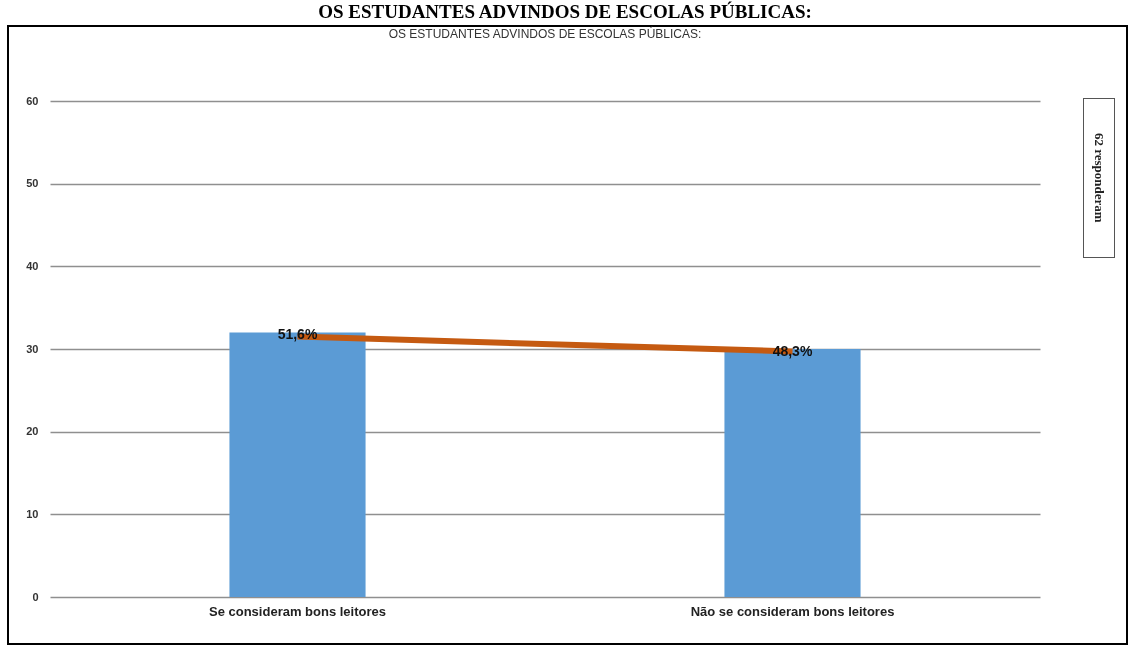  What do you see at coordinates (35, 596) in the screenshot?
I see `y-tick-label: 0` at bounding box center [35, 596].